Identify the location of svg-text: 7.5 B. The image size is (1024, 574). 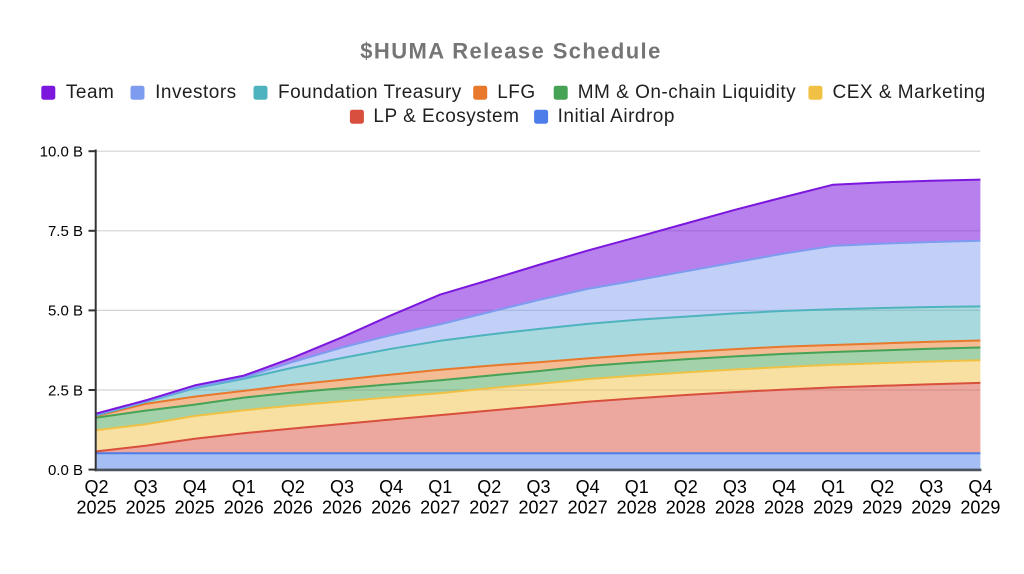
(65, 231).